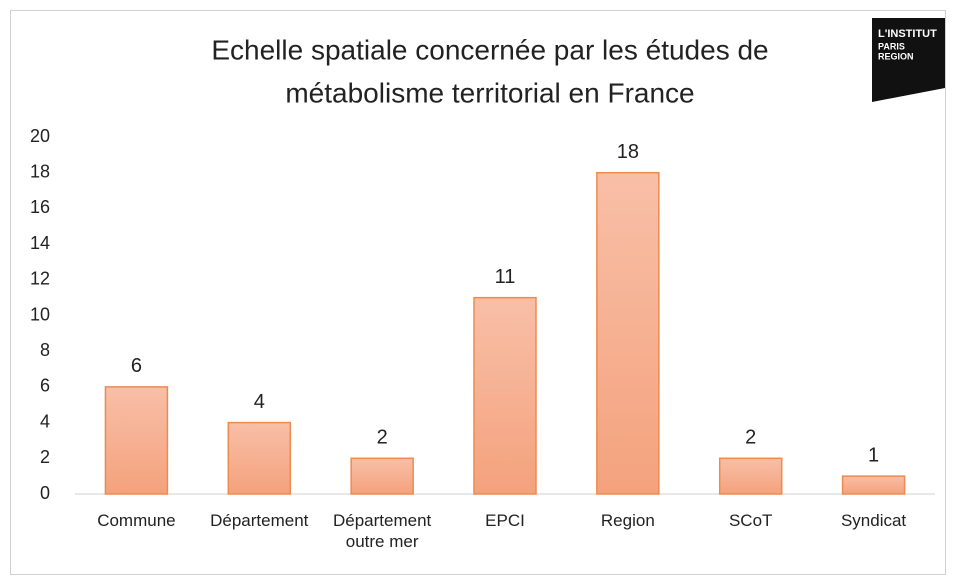 This screenshot has width=956, height=581. I want to click on y-tick-label: 8, so click(45, 350).